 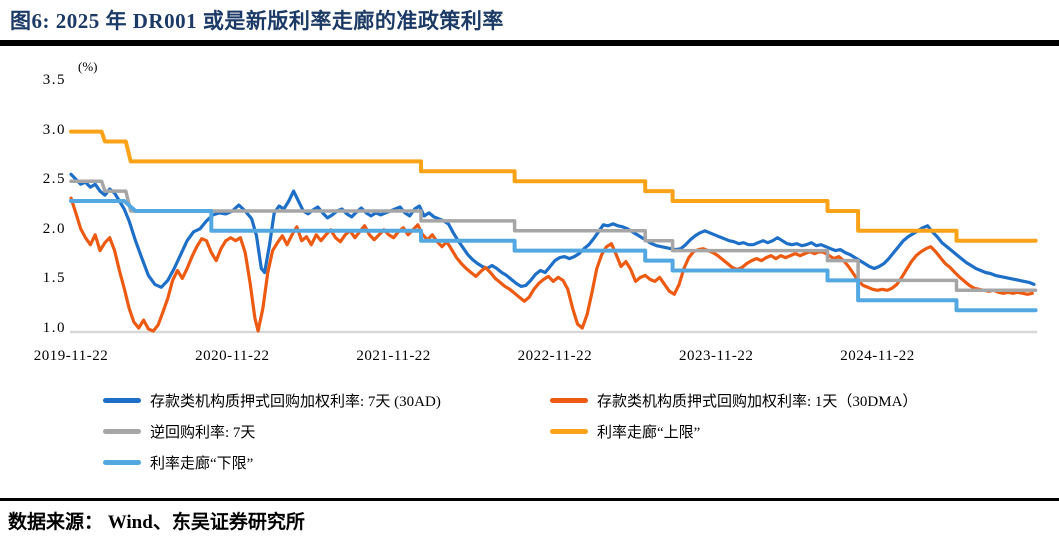 What do you see at coordinates (122, 462) in the screenshot?
I see `legend-swatch-lightblue-line` at bounding box center [122, 462].